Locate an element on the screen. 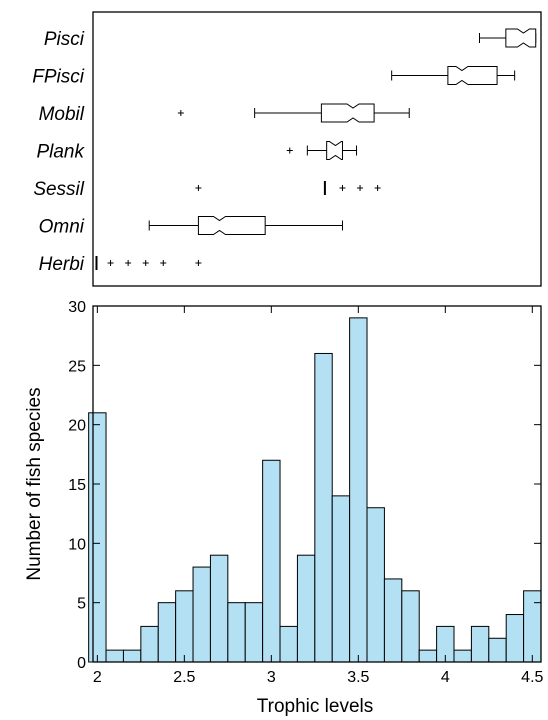 The height and width of the screenshot is (720, 548). y-tick-label: 0 is located at coordinates (81, 663).